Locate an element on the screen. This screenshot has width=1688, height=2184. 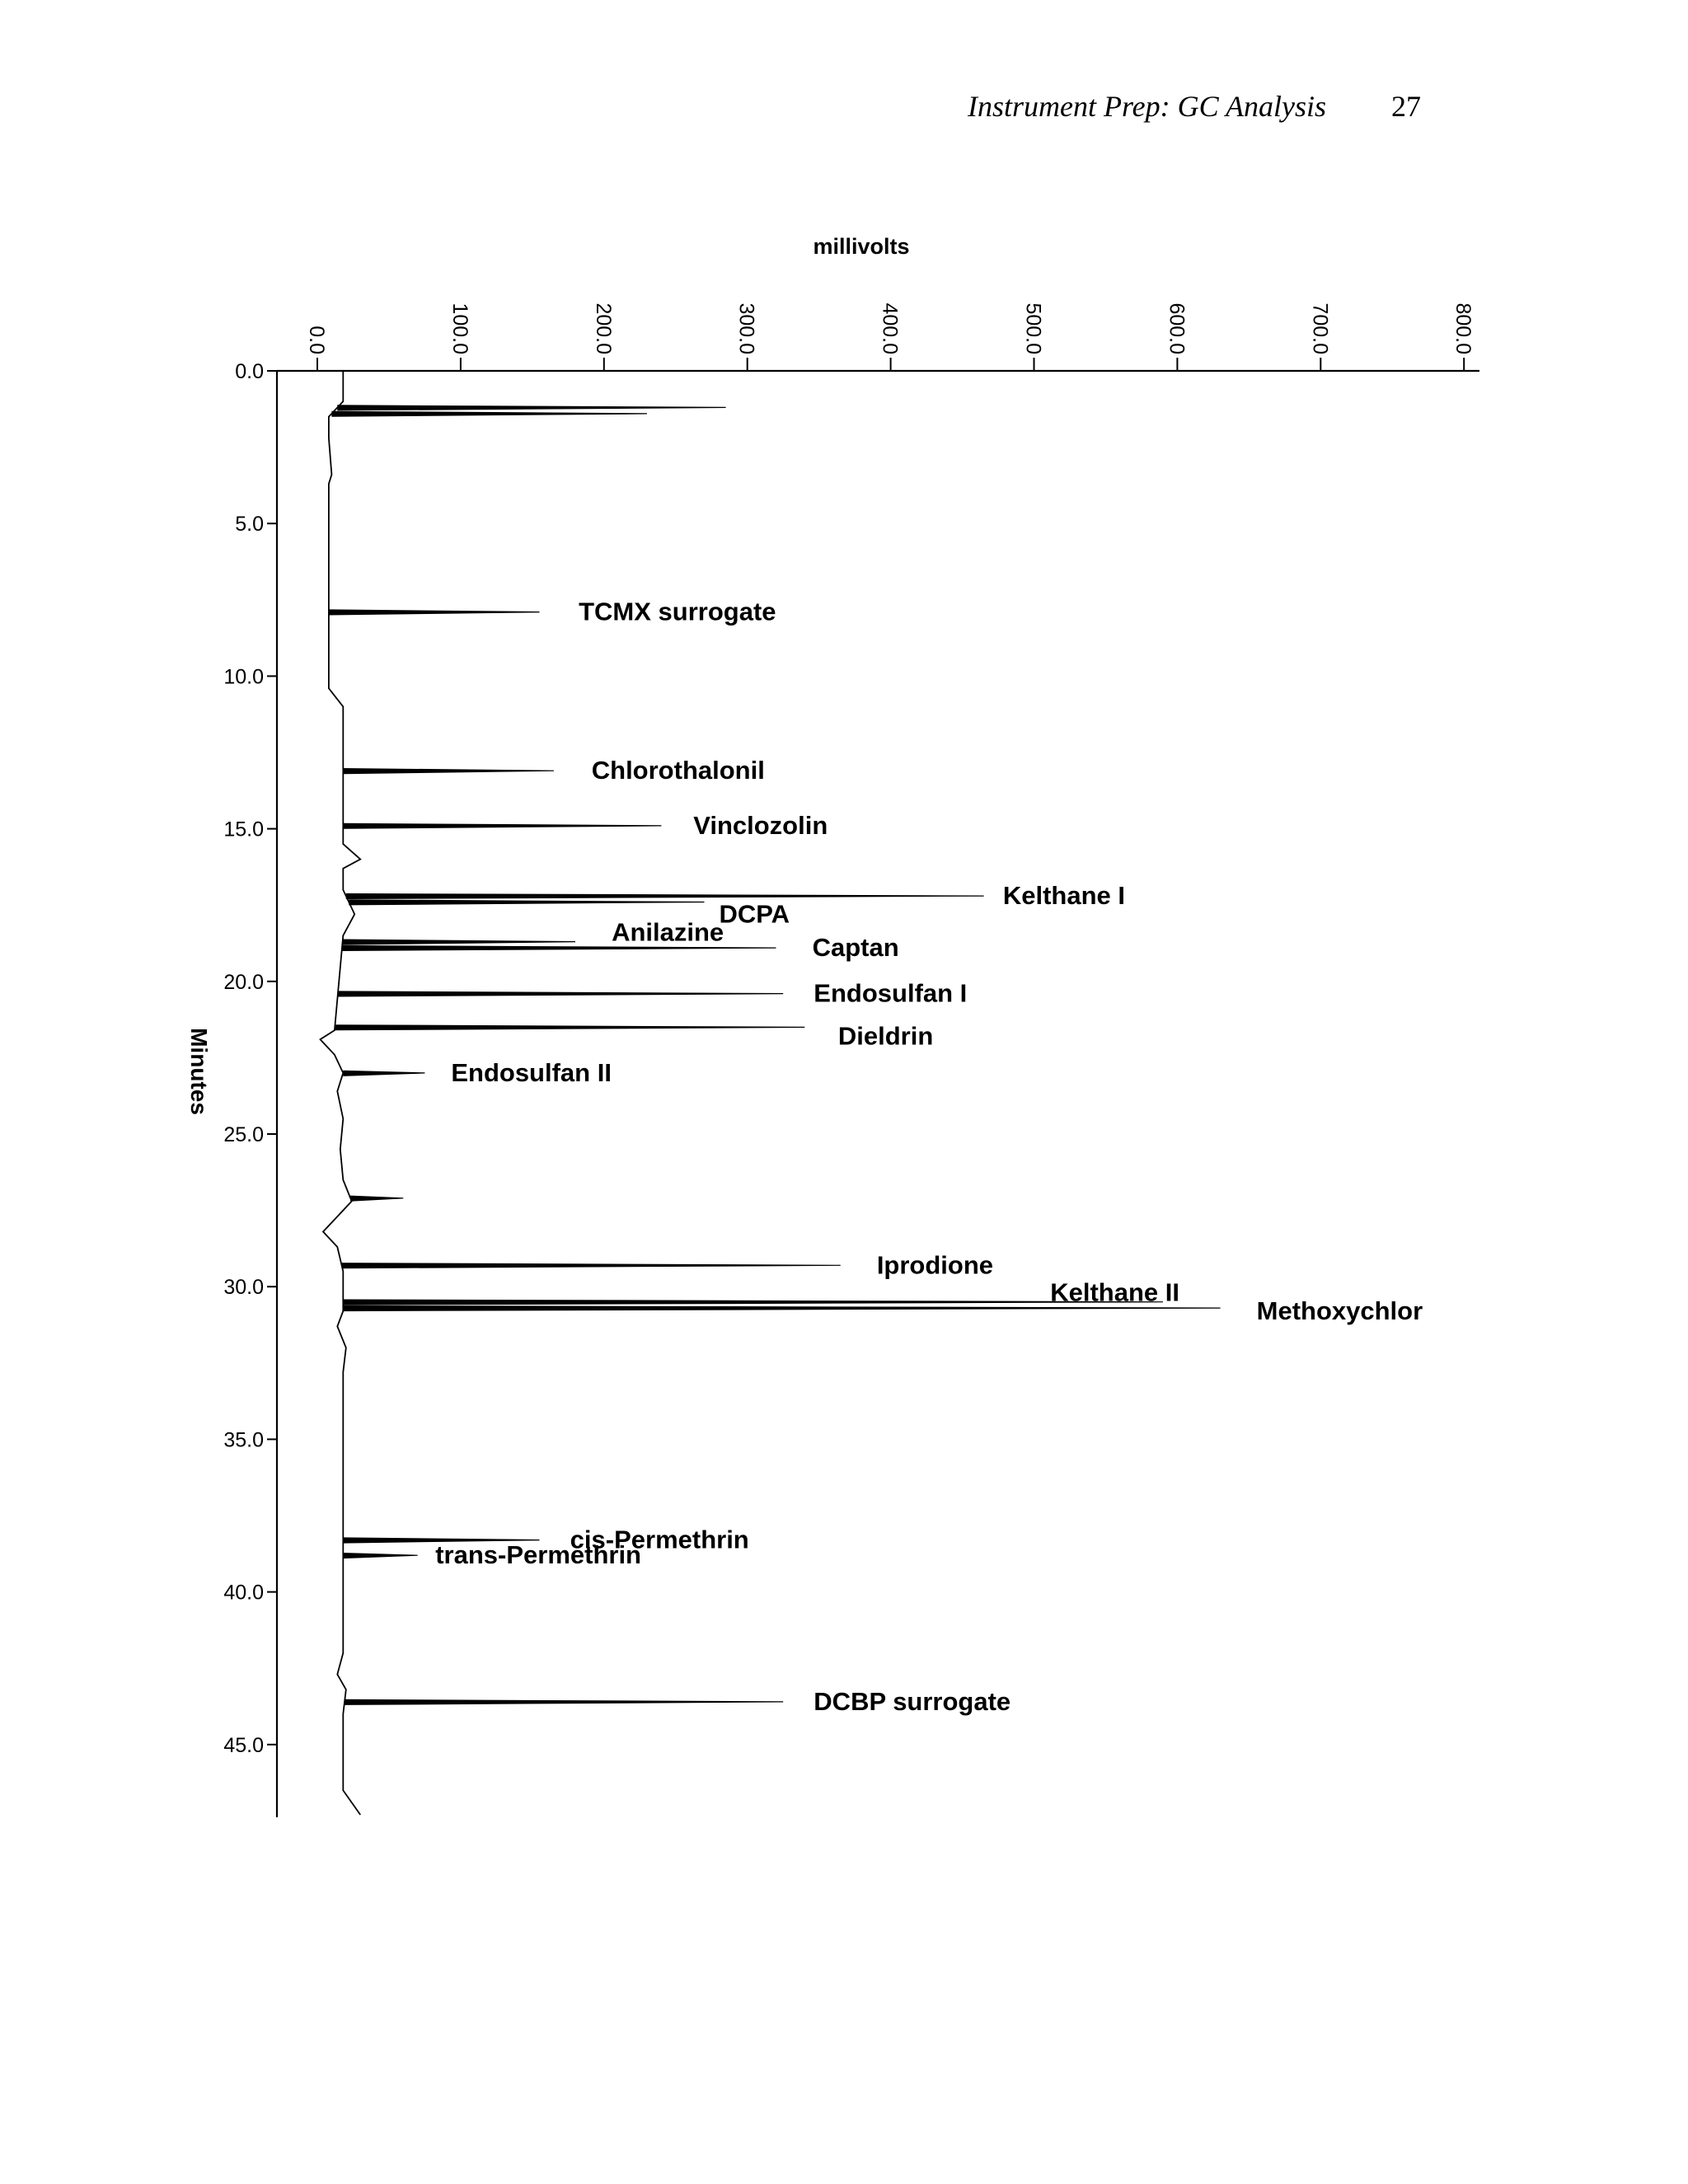
y-axis-title: Minutes is located at coordinates (199, 1071).